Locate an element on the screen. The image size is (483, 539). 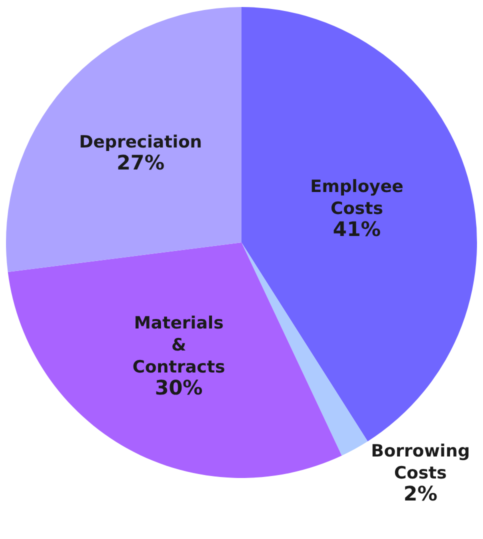
slice-label: Materials & Contracts is located at coordinates (179, 345).